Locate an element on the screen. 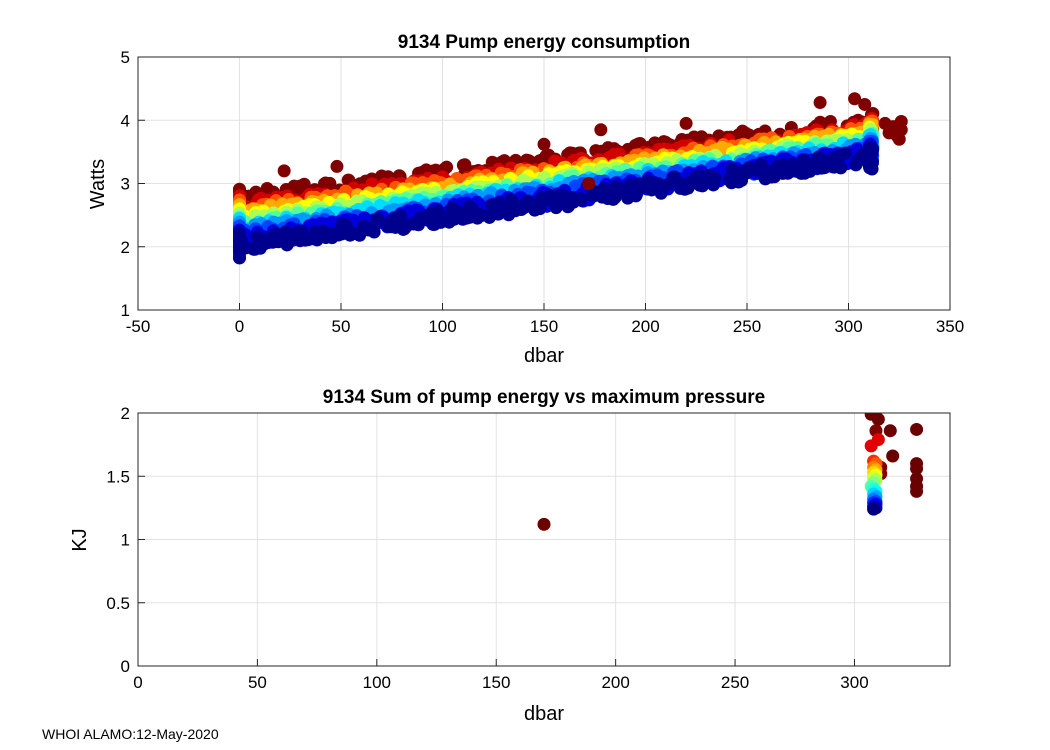  y-tick-label: 0 is located at coordinates (125, 666).